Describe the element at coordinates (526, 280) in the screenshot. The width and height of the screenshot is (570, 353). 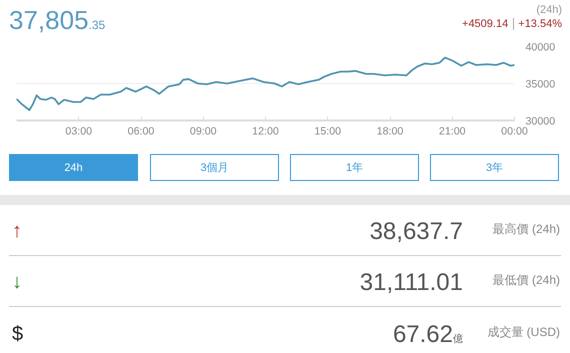
I see `text: 最低價 (24h)` at that location.